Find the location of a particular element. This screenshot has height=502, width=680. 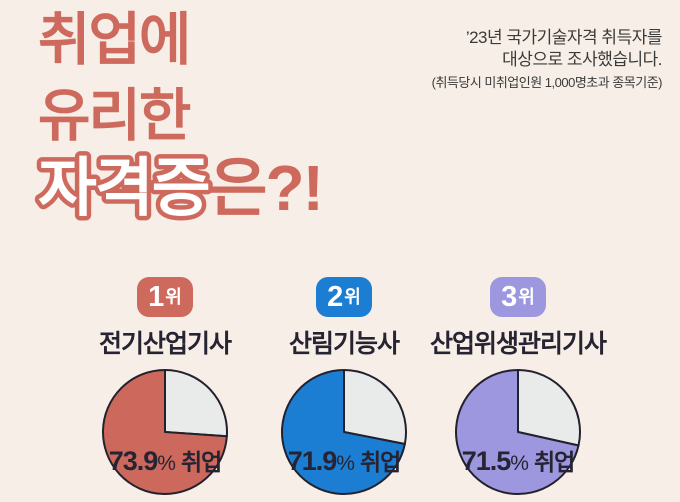

survey-note-line2: 대상으로 조사했습니다. is located at coordinates (582, 59).